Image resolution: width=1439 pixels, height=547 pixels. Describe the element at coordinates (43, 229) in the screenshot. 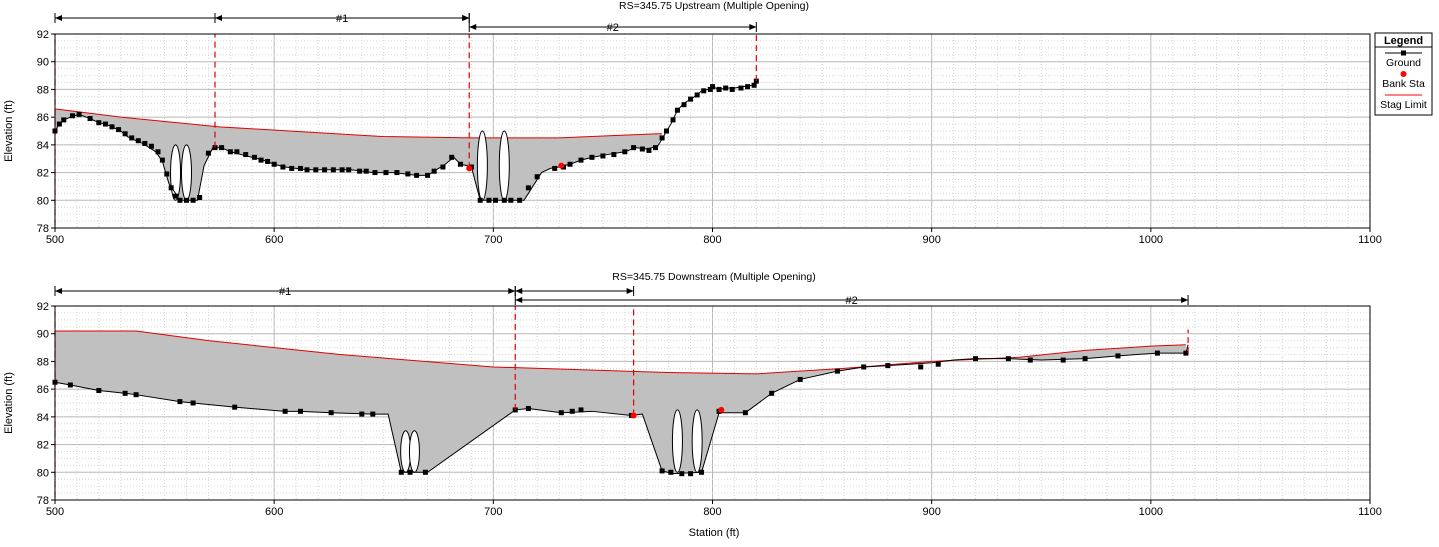

I see `y-tick-label: 78` at that location.